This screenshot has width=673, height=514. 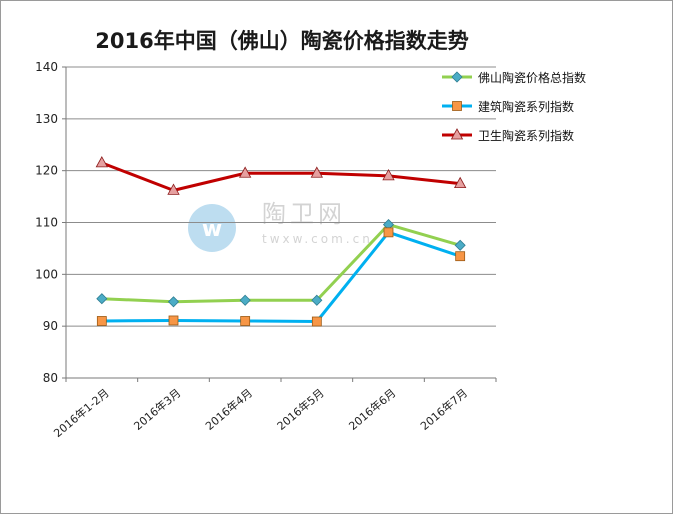 I want to click on x-tick-label: 2016年1-2月, so click(x=81, y=413).